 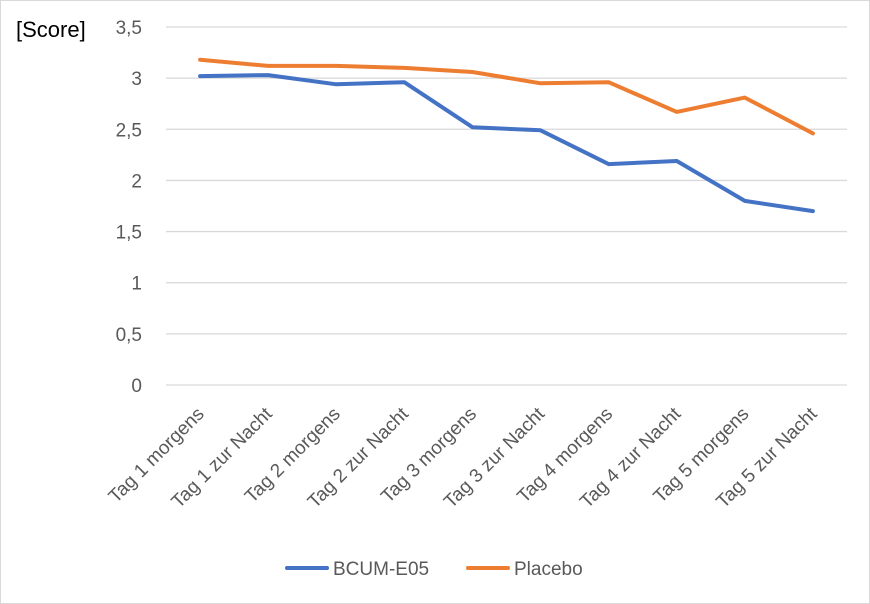 I want to click on y-tick-label: 3, so click(x=136, y=79).